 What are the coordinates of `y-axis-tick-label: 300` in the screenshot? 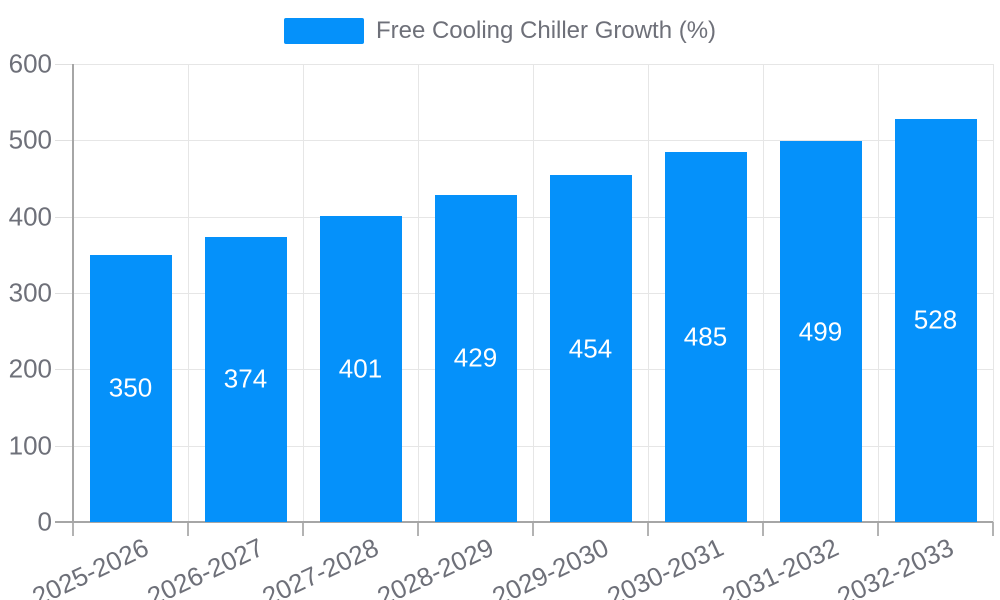 It's located at (30, 292).